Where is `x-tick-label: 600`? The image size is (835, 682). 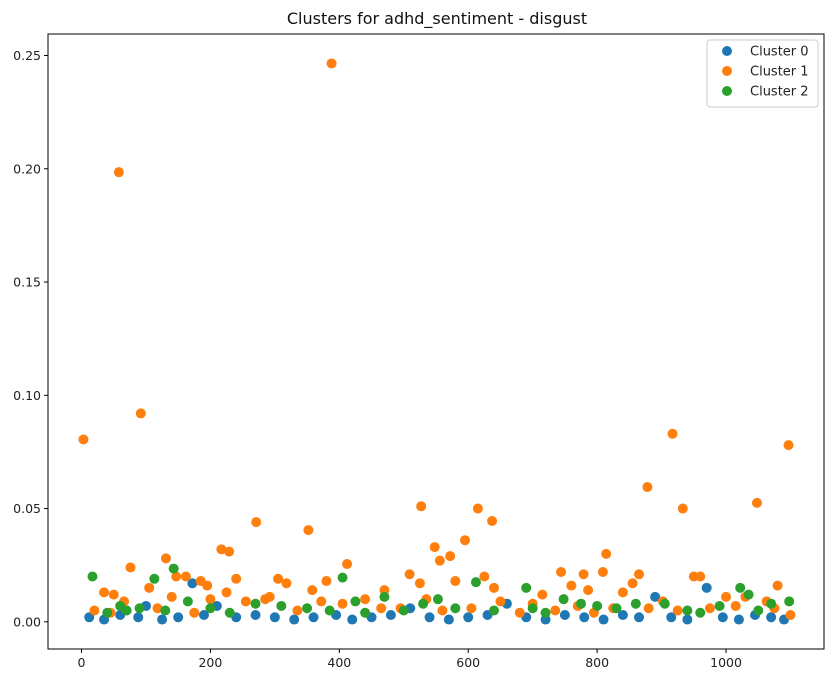
x-tick-label: 600 is located at coordinates (468, 662).